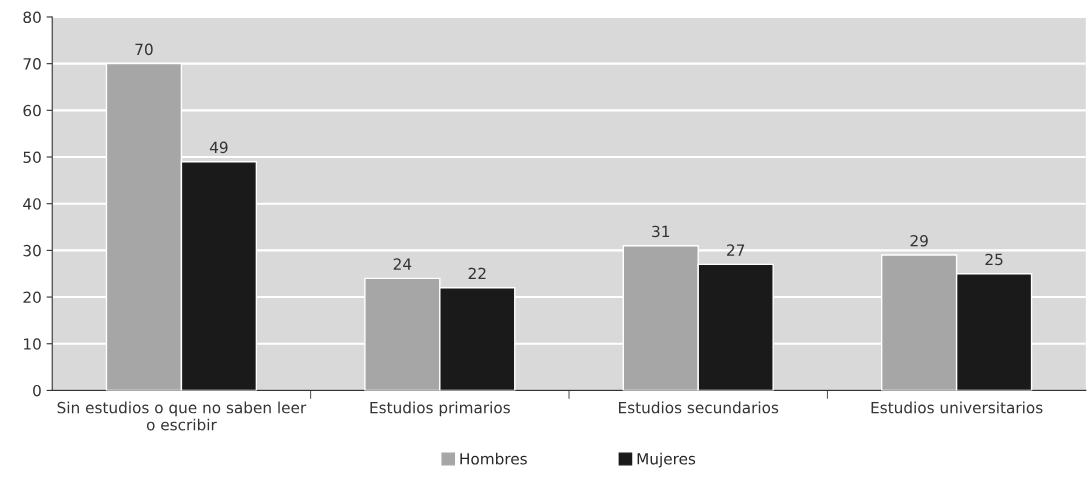 The image size is (1088, 485). What do you see at coordinates (32, 110) in the screenshot?
I see `y-tick-label: 60` at bounding box center [32, 110].